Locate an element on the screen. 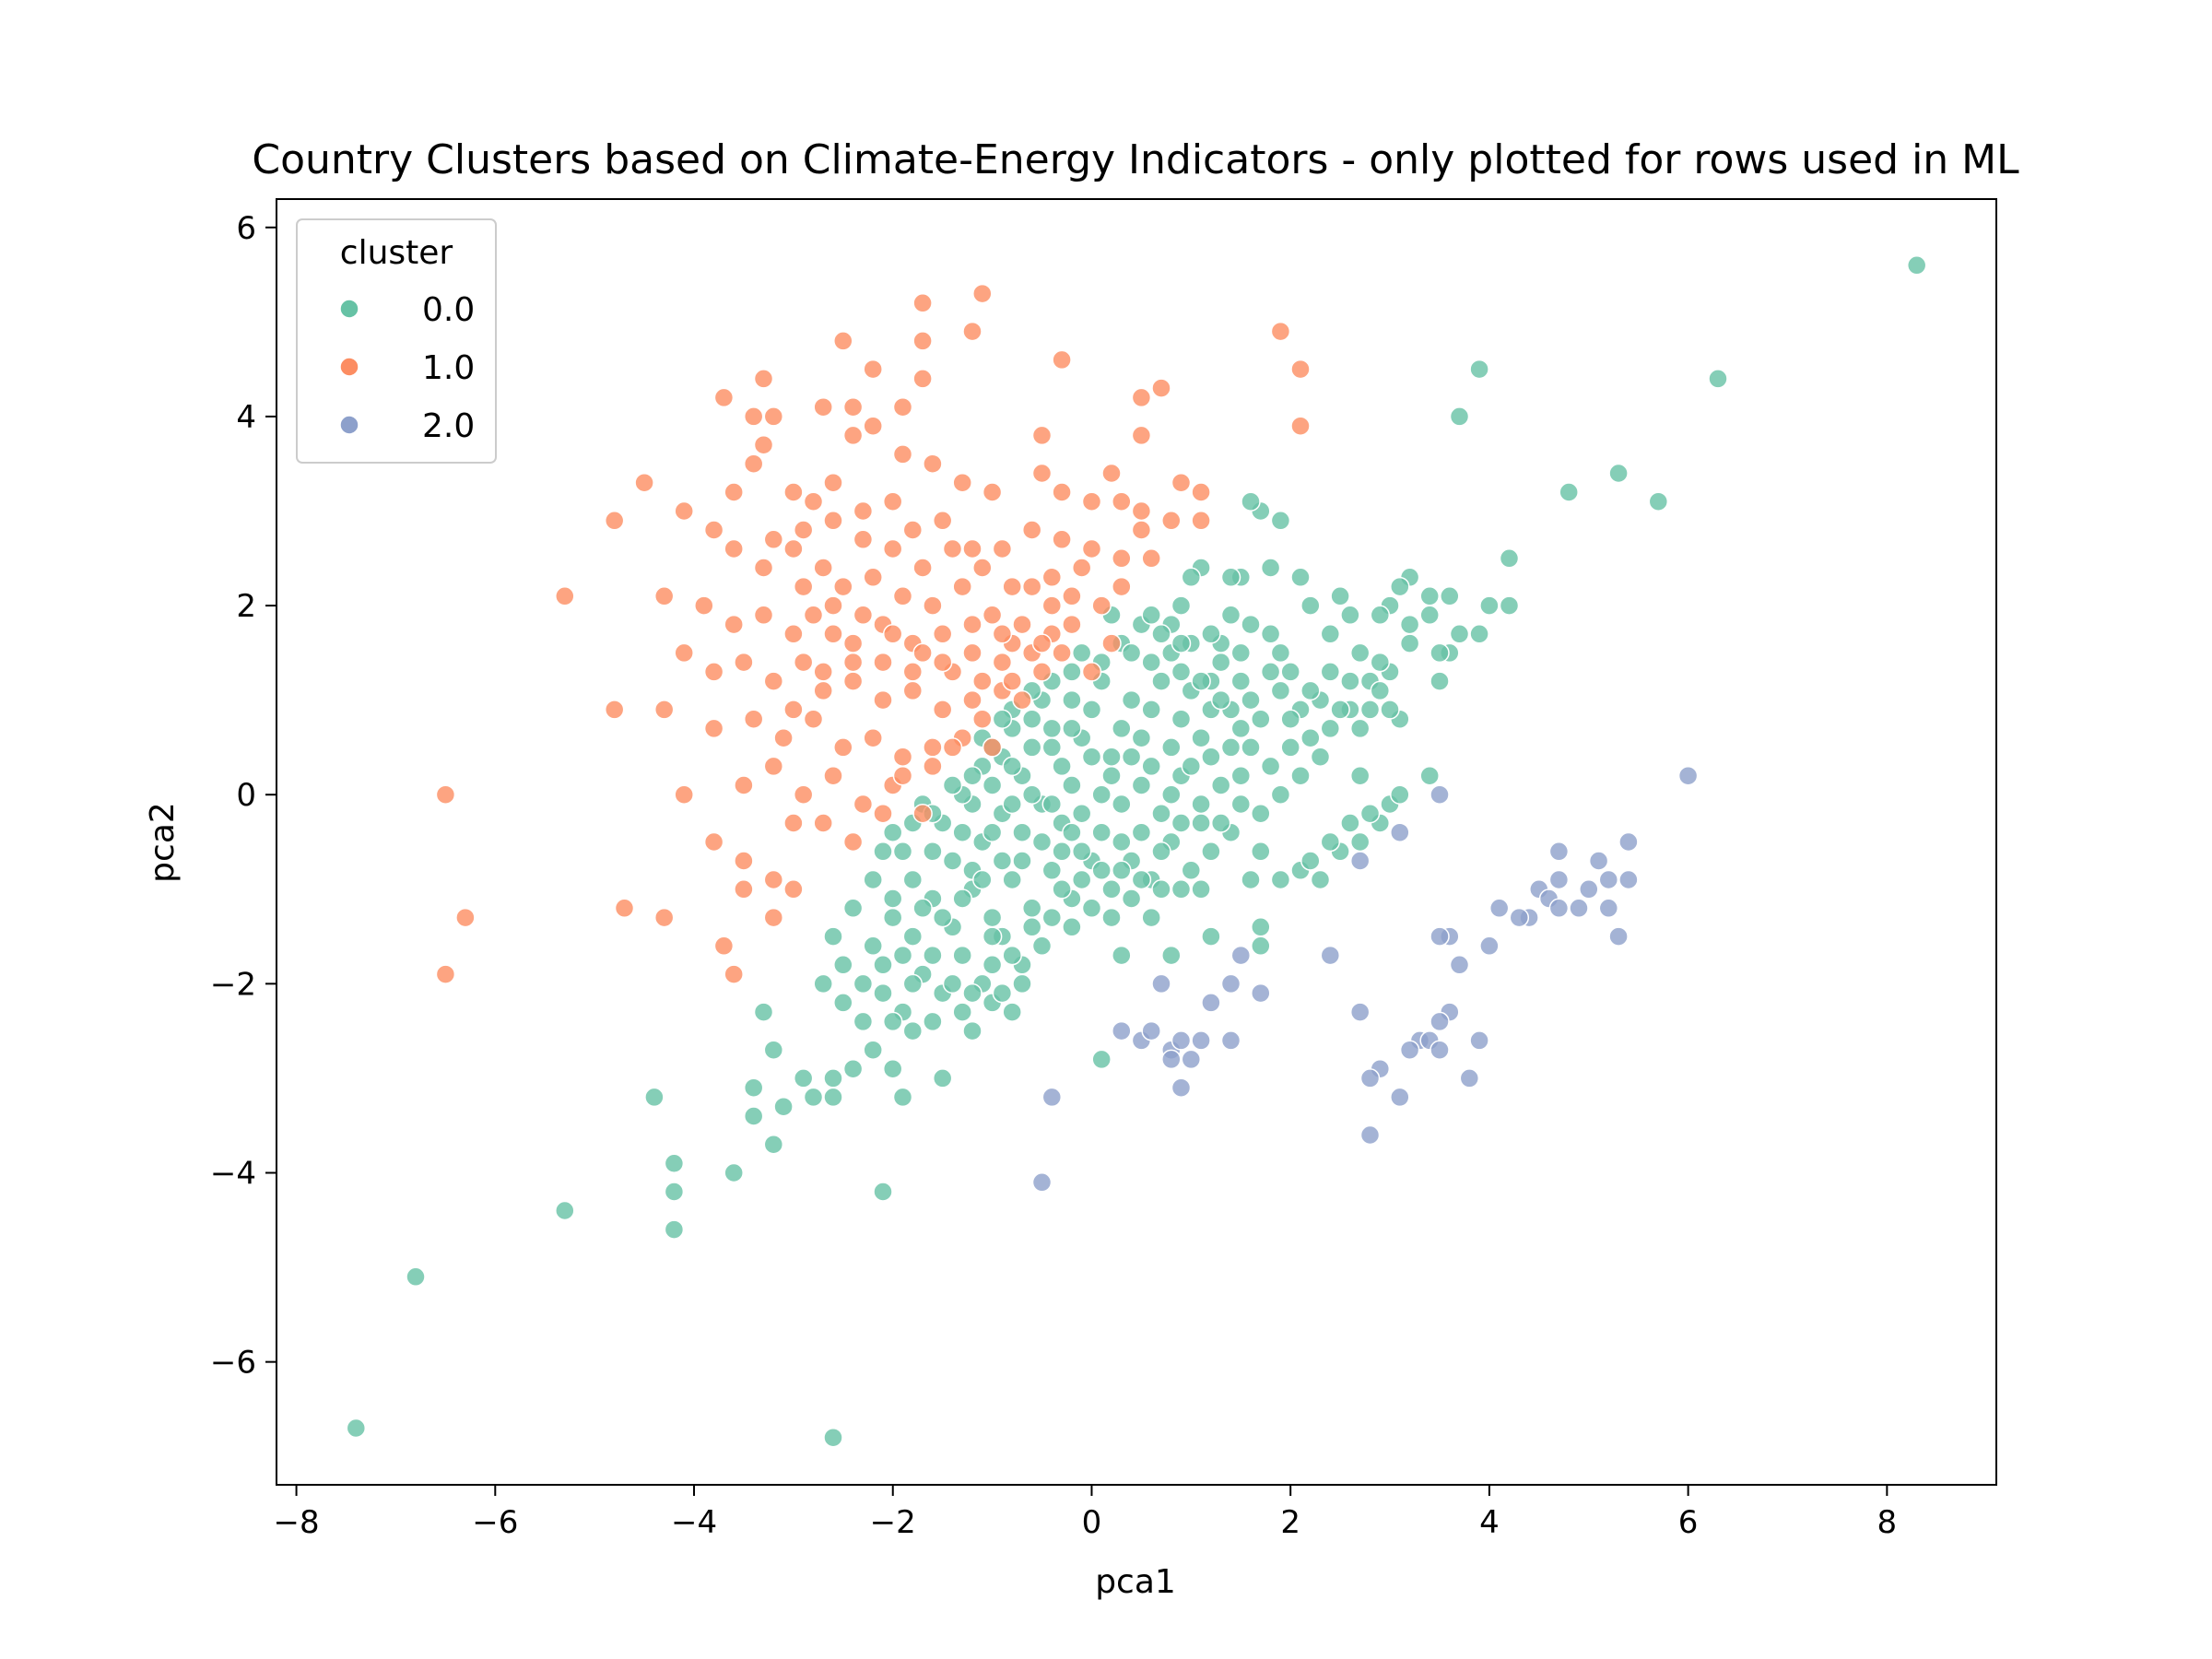  x-tick-label: −8 is located at coordinates (297, 1522).